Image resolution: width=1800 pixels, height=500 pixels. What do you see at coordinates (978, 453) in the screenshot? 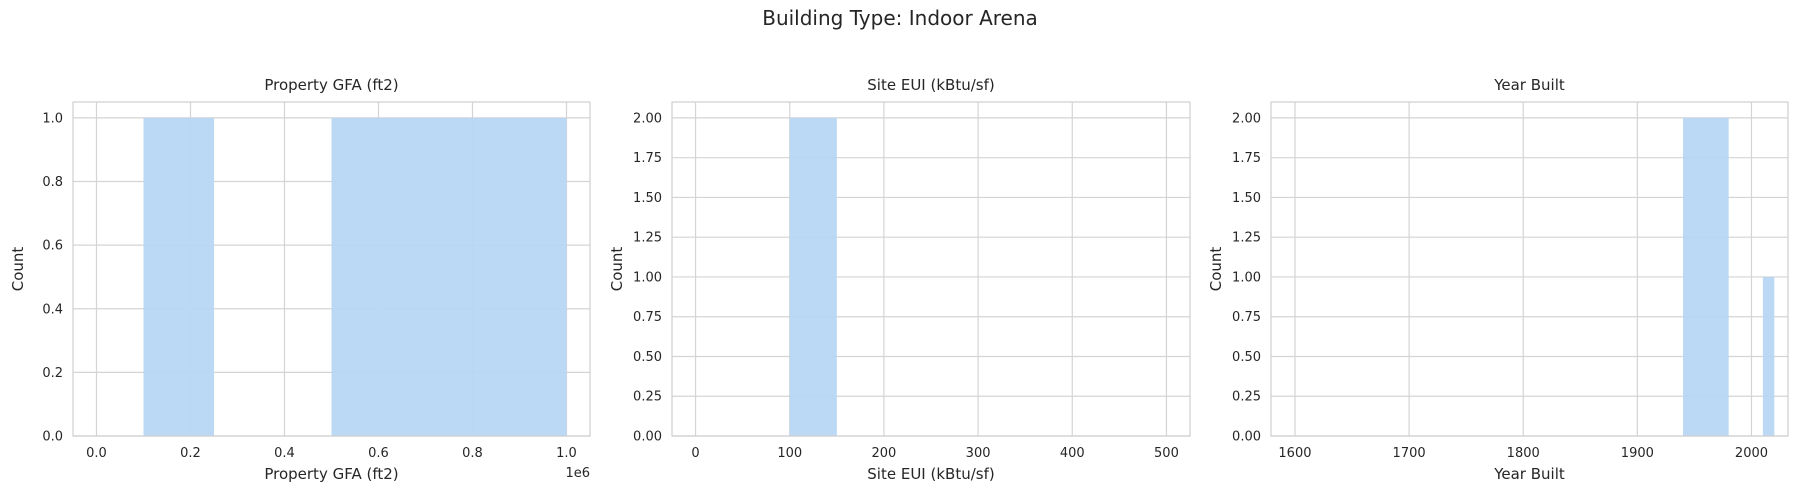
I see `x-tick-label: 300` at bounding box center [978, 453].